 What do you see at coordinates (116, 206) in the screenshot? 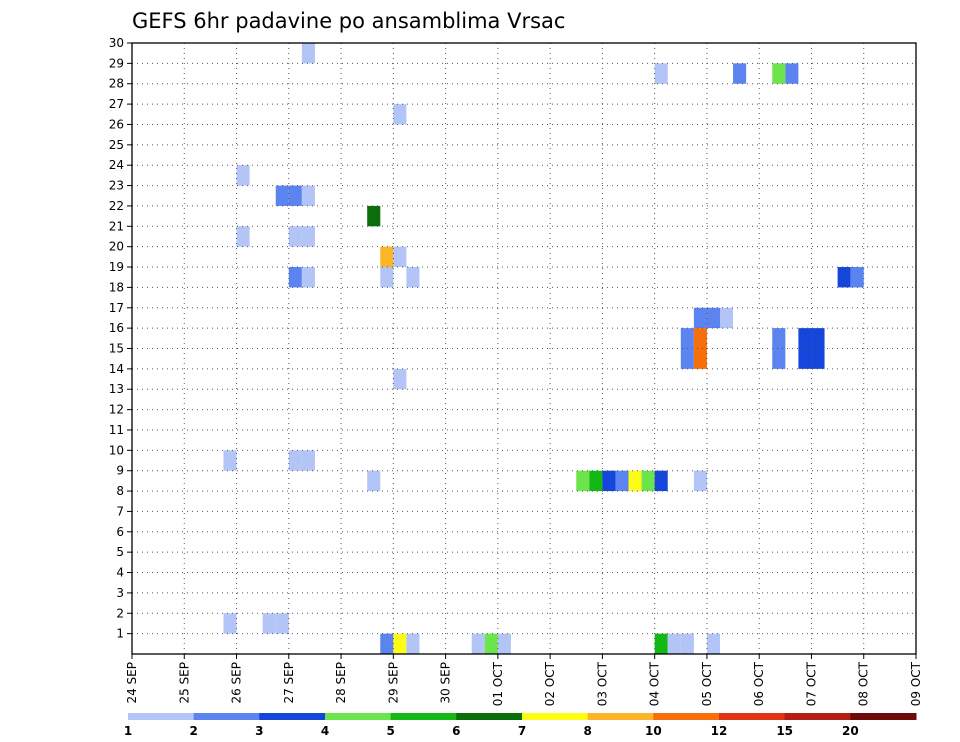
I see `y-tick-label: 22` at bounding box center [116, 206].